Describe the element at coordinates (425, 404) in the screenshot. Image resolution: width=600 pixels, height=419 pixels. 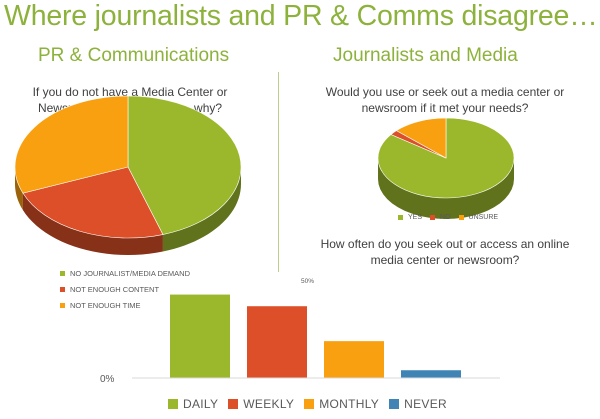
I see `legend-label: NEVER` at that location.